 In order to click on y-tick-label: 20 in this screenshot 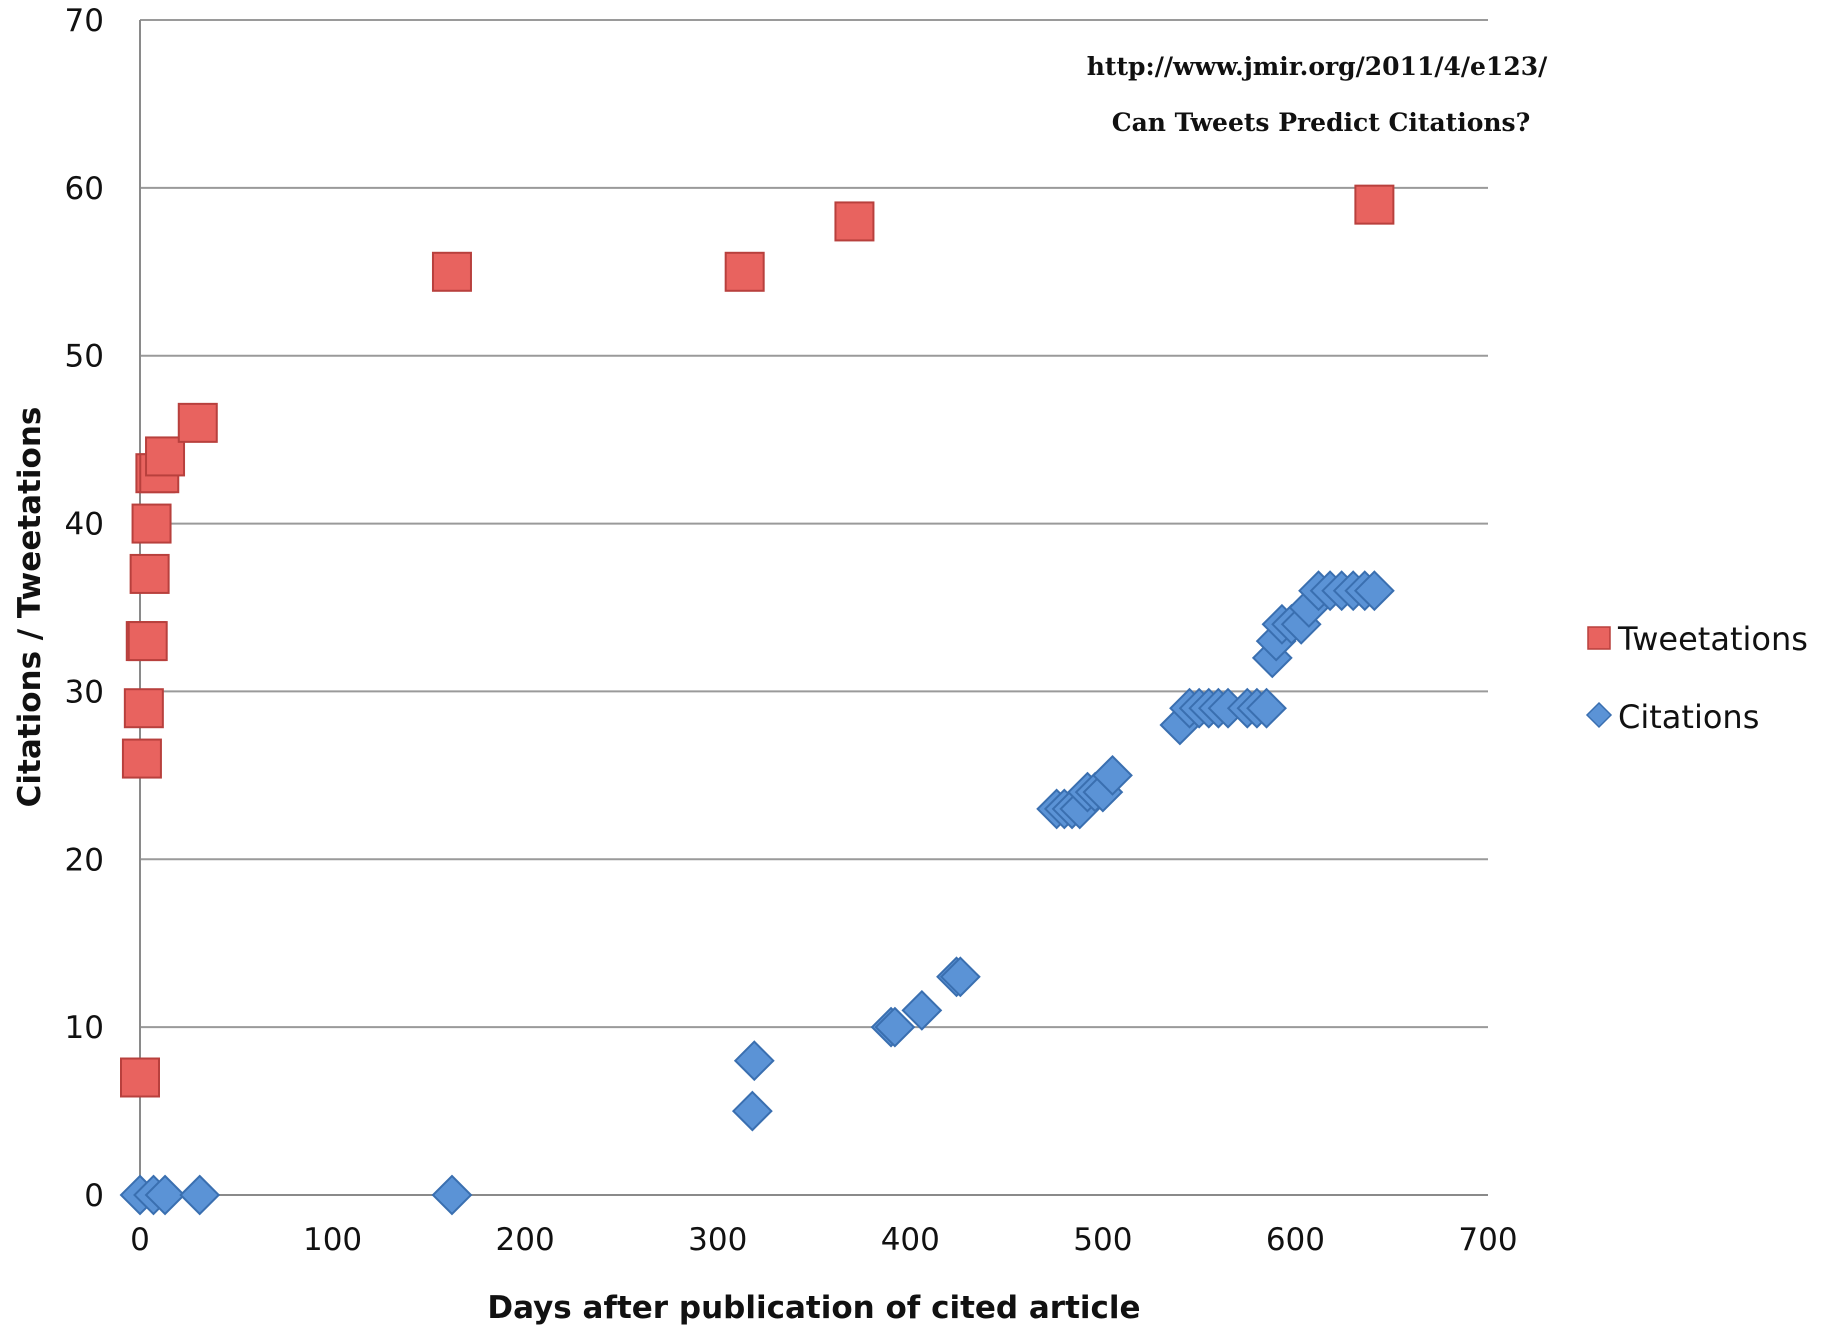, I will do `click(84, 860)`.